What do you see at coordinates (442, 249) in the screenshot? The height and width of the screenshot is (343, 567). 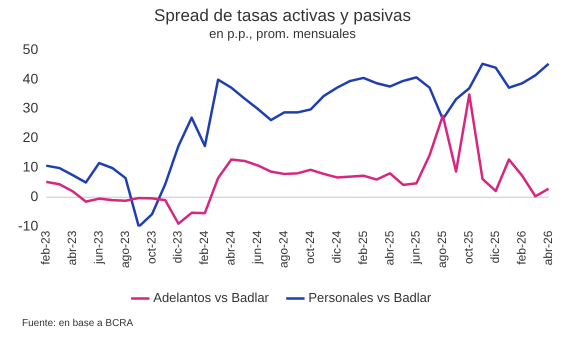 I see `x-tick-label: ago-25` at bounding box center [442, 249].